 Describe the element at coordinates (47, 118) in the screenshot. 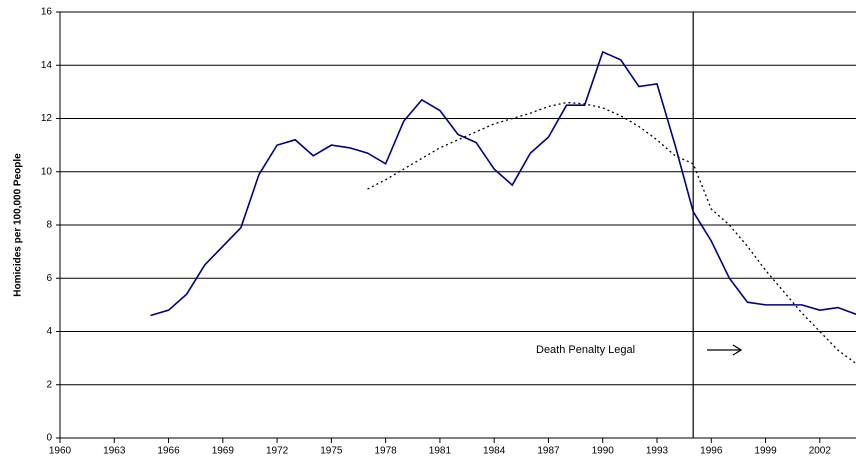

I see `y-tick-label: 12` at that location.